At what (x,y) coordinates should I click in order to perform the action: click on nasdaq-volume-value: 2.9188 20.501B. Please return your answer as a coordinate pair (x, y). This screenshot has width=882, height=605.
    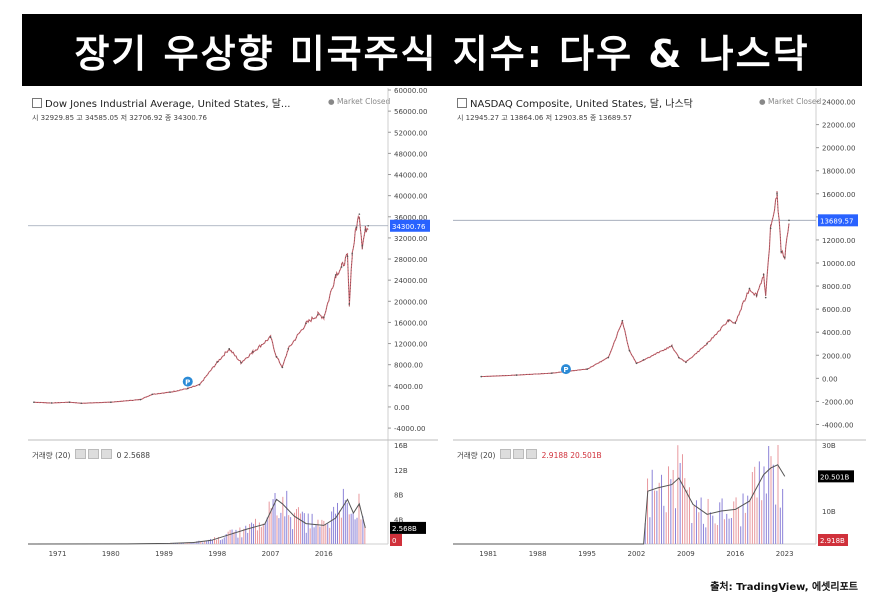
    Looking at the image, I should click on (571, 455).